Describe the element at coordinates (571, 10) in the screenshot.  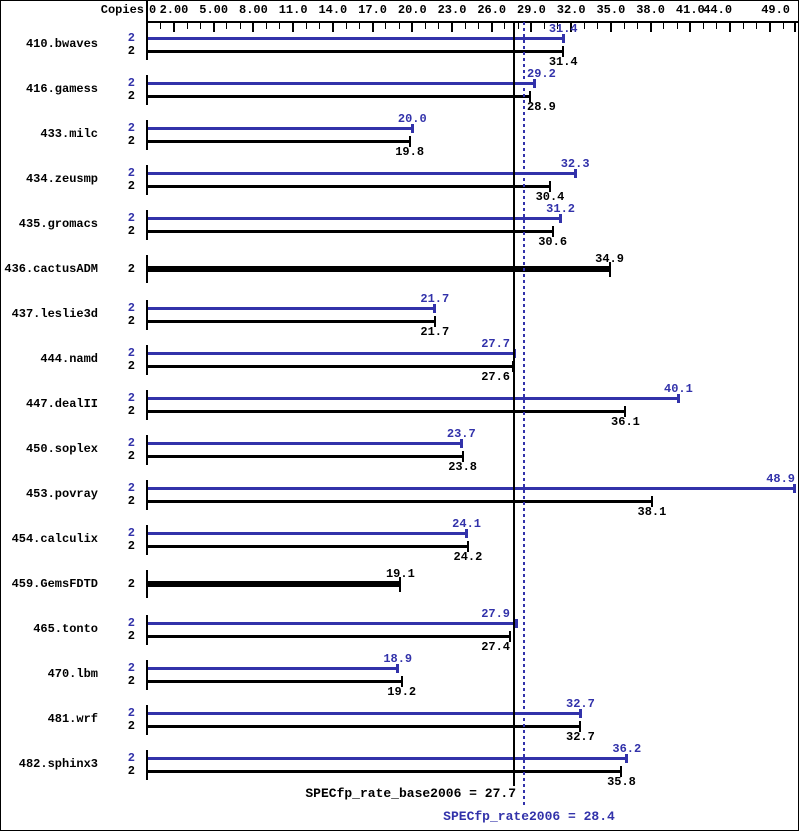
I see `axis-tick-label: 32.0` at that location.